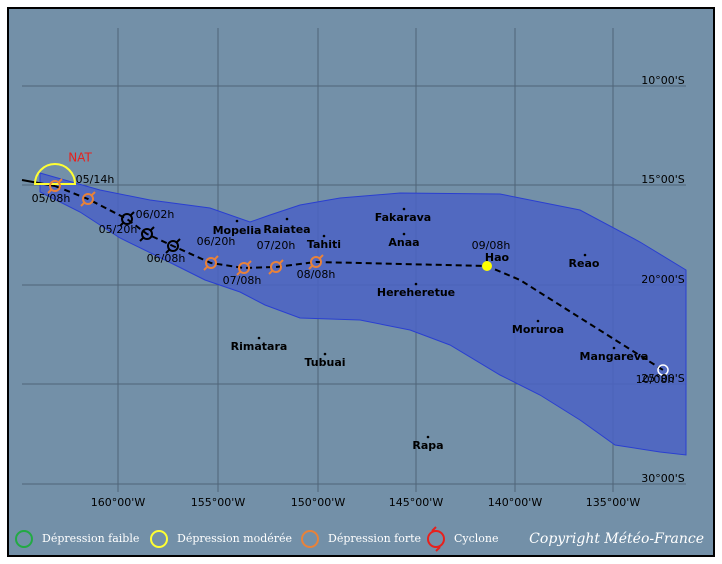  I want to click on legend-symbol-tail, so click(436, 539).